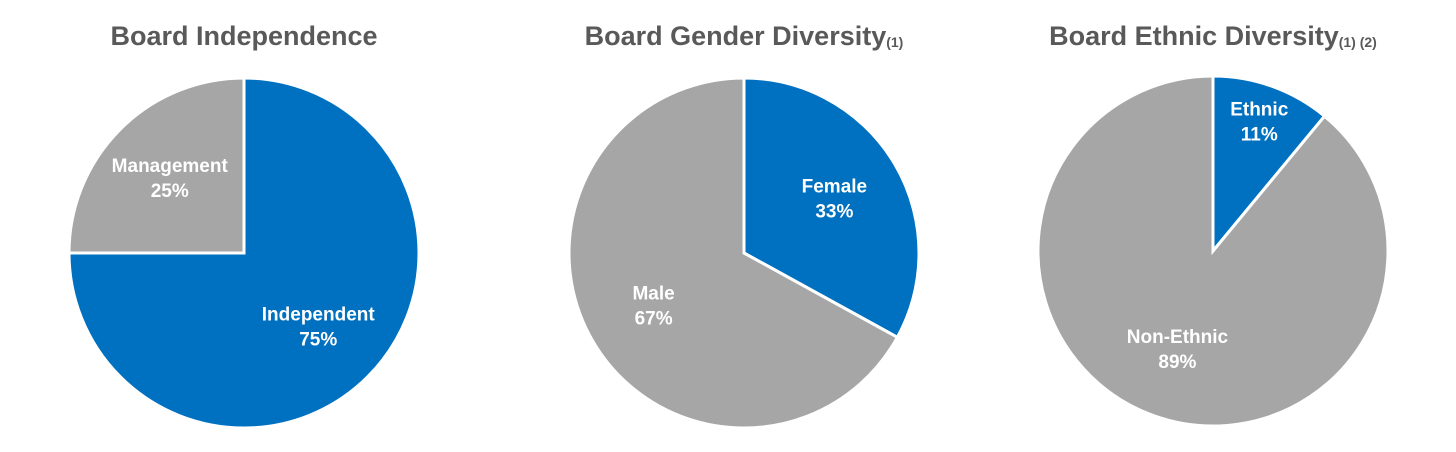 The height and width of the screenshot is (452, 1456). What do you see at coordinates (654, 318) in the screenshot?
I see `slice-value: 67%` at bounding box center [654, 318].